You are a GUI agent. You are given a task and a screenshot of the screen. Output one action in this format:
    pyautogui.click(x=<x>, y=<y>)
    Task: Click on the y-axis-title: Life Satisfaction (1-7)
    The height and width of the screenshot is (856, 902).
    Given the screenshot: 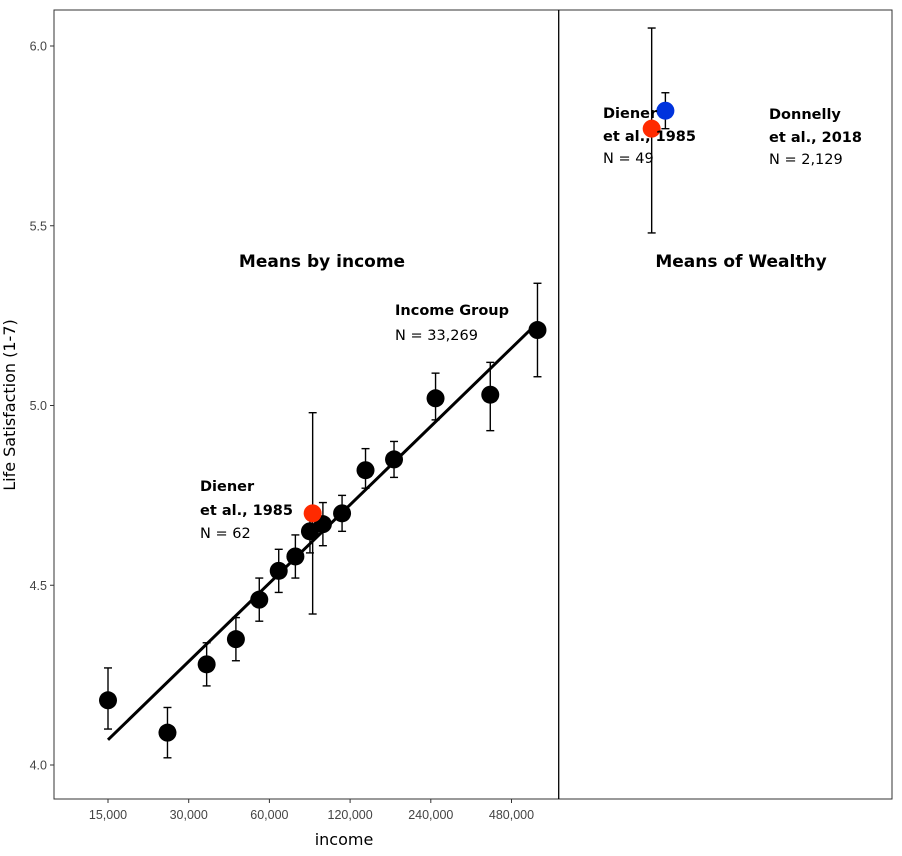 What is the action you would take?
    pyautogui.click(x=9, y=405)
    